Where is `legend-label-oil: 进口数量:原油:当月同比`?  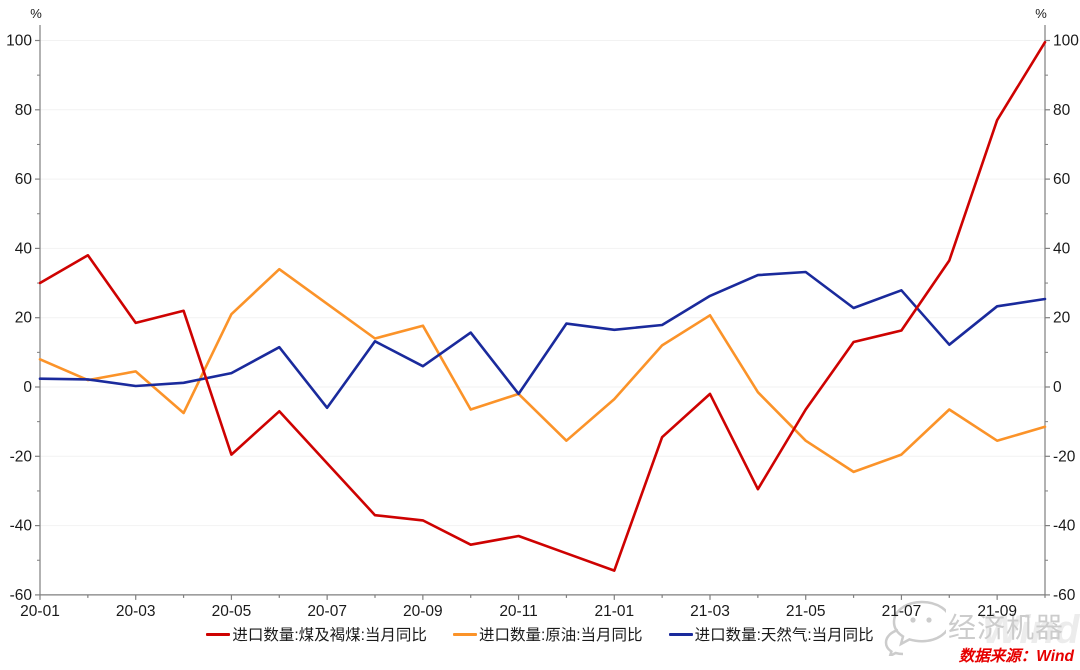
legend-label-oil: 进口数量:原油:当月同比 is located at coordinates (560, 635).